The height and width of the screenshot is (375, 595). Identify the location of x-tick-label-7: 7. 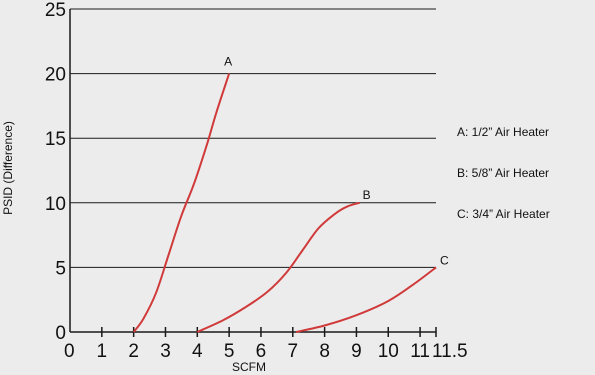
(292, 351).